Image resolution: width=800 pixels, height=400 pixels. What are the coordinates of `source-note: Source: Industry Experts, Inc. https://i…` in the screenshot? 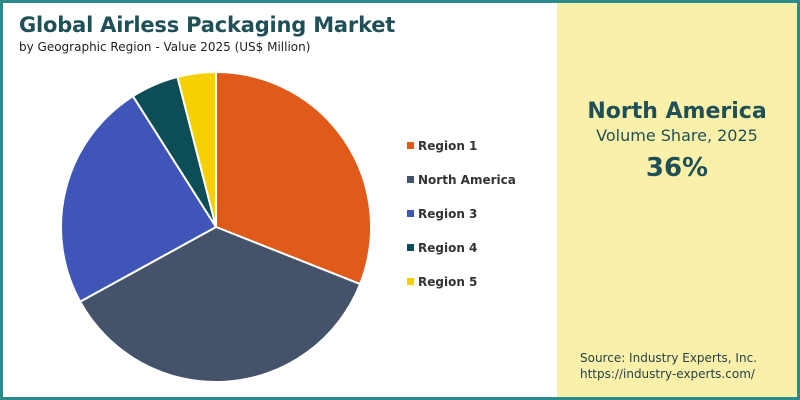 It's located at (668, 366).